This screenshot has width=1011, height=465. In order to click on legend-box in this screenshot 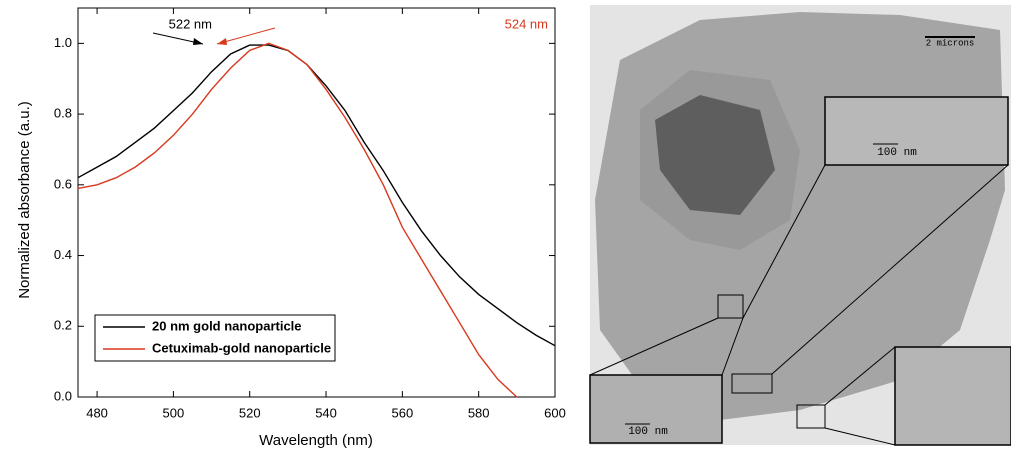, I will do `click(215, 338)`.